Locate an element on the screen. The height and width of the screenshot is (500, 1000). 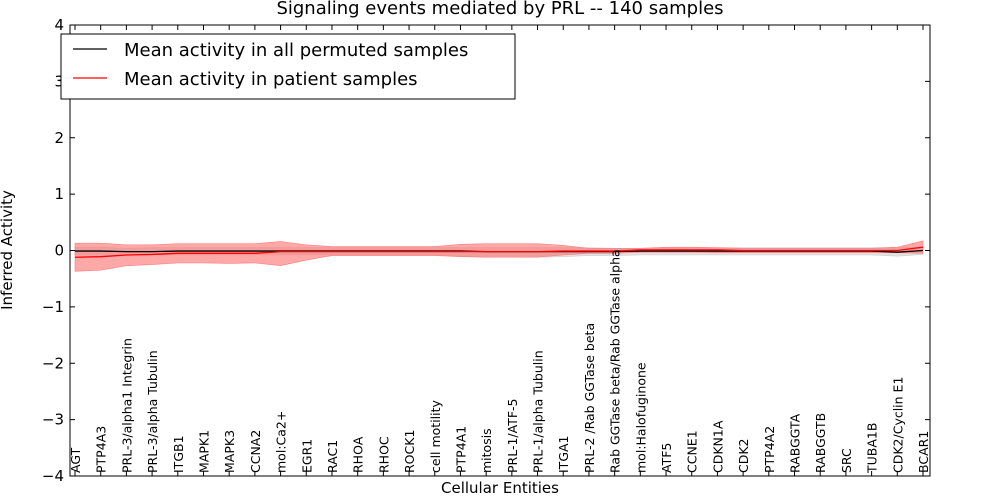
patient-confidence-band is located at coordinates (499, 256).